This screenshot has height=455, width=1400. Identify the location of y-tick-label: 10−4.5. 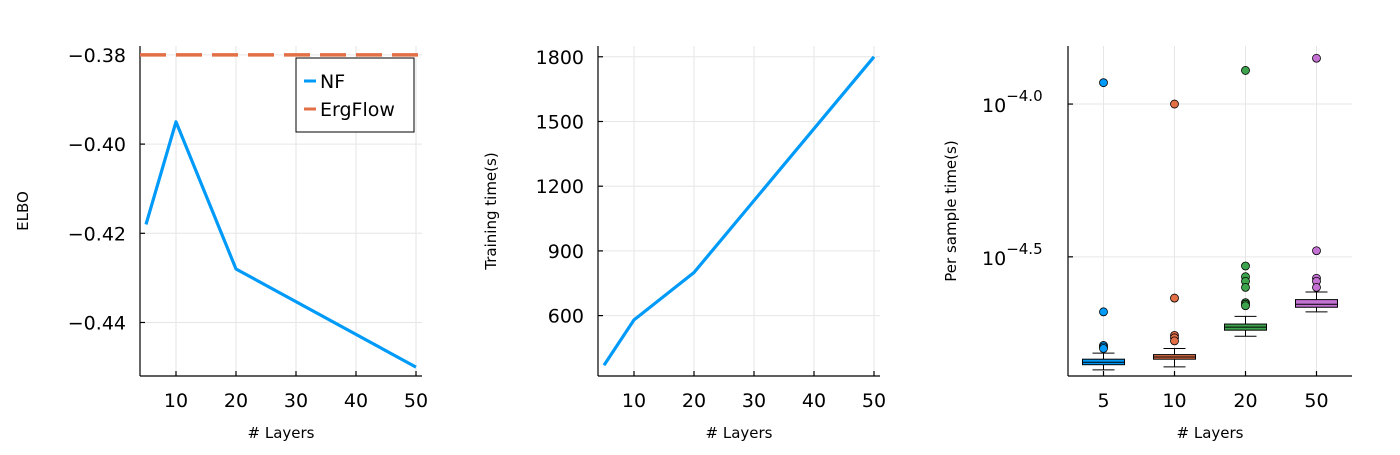
(1012, 255).